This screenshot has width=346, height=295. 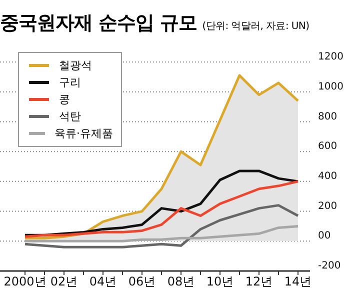 I want to click on x-tick-label: 12년, so click(x=259, y=281).